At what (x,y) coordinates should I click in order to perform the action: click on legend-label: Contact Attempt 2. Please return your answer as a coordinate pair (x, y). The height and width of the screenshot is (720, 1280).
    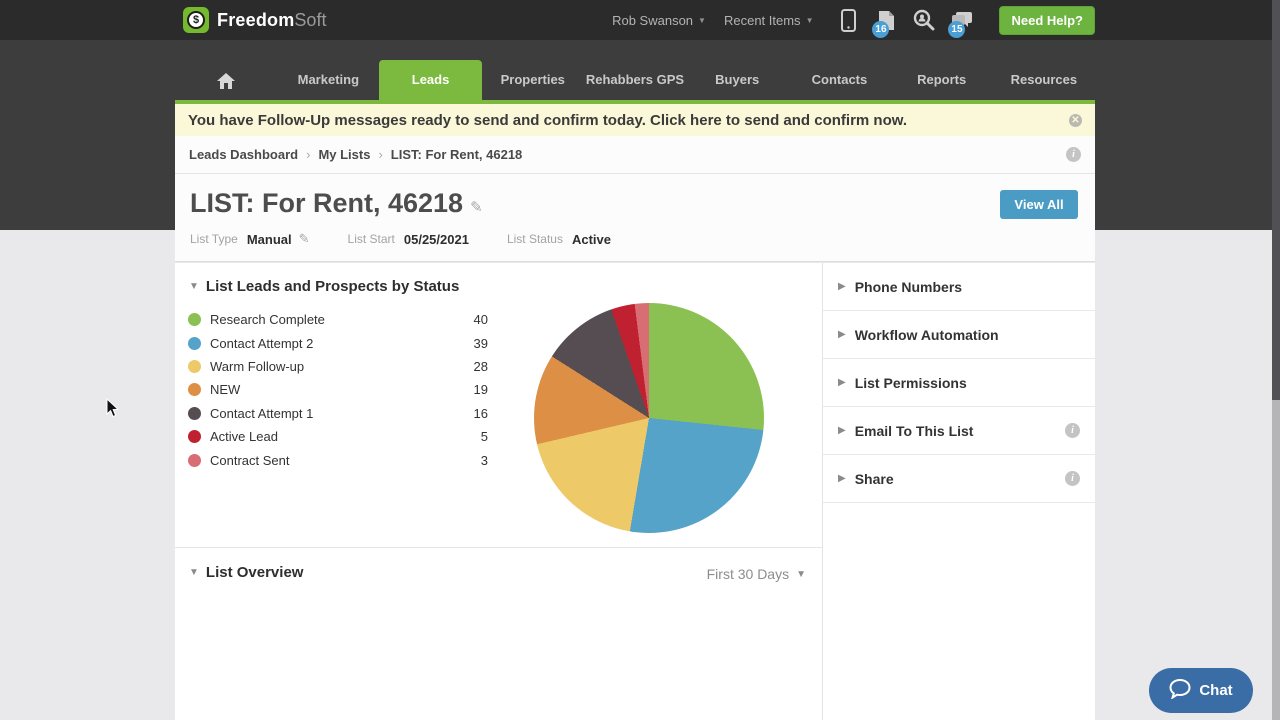
    Looking at the image, I should click on (262, 343).